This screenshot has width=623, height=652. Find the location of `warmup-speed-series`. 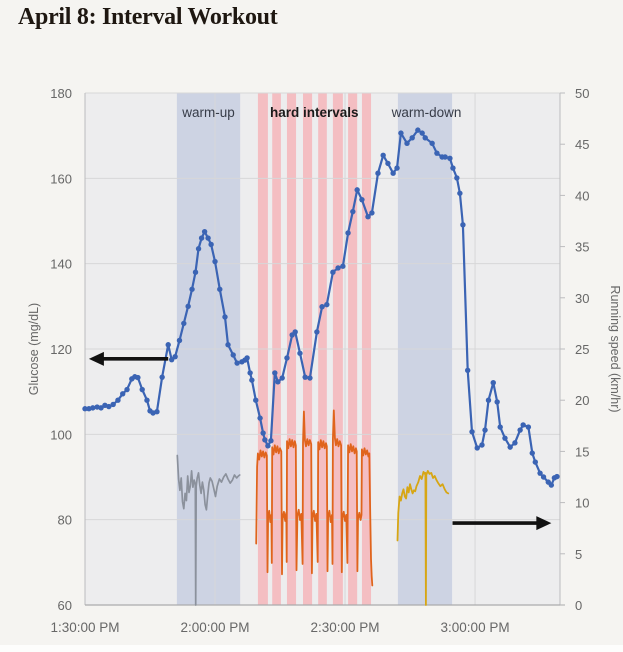

warmup-speed-series is located at coordinates (208, 530).